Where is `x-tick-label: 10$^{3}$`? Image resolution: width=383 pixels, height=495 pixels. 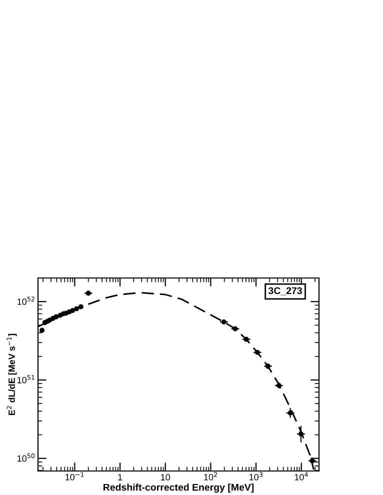
x-tick-label: 10$^{3}$ is located at coordinates (255, 476).